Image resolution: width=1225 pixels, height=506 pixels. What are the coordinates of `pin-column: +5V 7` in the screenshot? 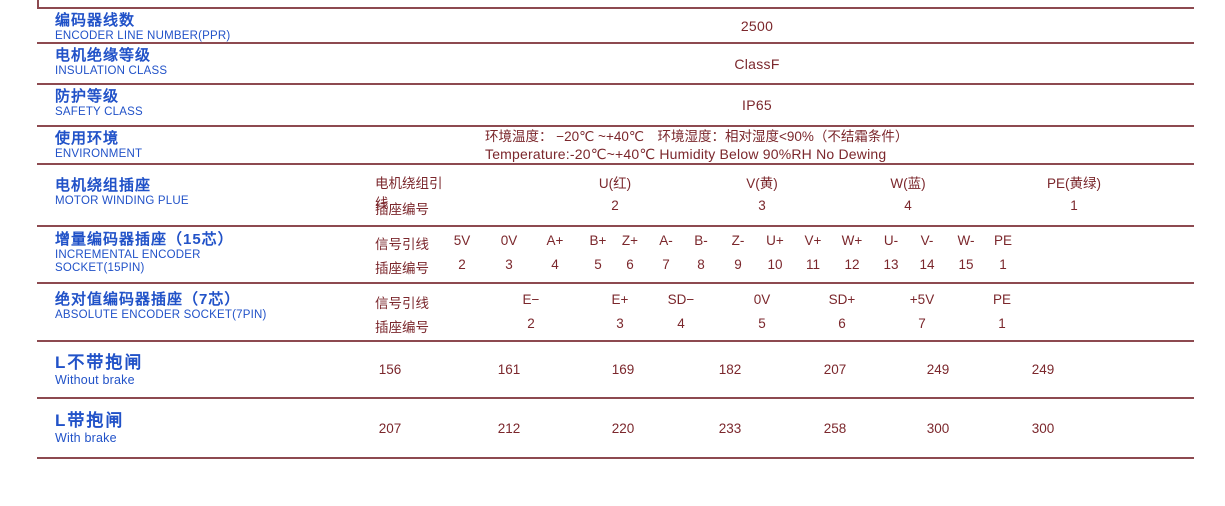 It's located at (922, 312).